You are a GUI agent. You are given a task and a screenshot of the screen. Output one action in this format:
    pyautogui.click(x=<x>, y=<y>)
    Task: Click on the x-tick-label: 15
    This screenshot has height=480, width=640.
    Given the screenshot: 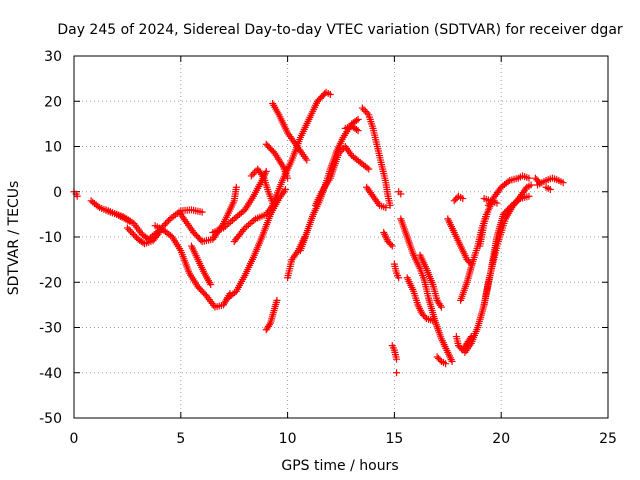 What is the action you would take?
    pyautogui.click(x=394, y=439)
    